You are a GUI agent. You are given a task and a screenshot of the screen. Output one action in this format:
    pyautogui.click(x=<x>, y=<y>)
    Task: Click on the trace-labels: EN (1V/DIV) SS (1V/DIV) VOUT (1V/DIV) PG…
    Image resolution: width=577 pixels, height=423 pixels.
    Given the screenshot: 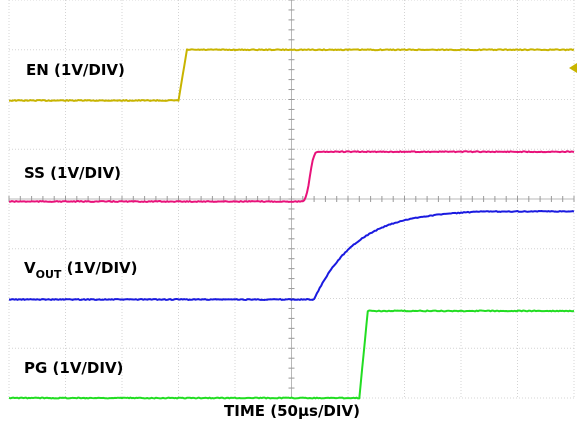 What is the action you would take?
    pyautogui.click(x=81, y=219)
    